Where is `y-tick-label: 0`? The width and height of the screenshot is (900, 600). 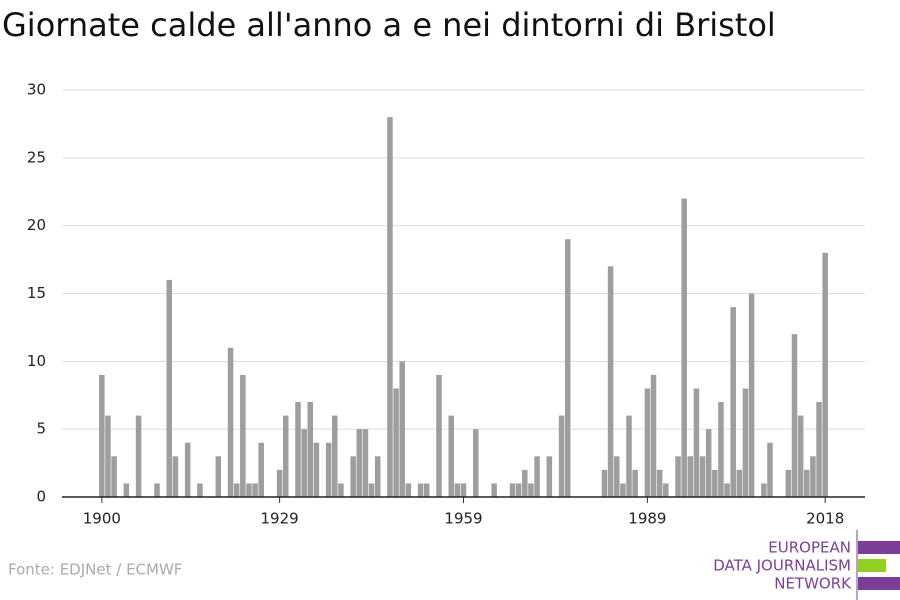 y-tick-label: 0 is located at coordinates (41, 497).